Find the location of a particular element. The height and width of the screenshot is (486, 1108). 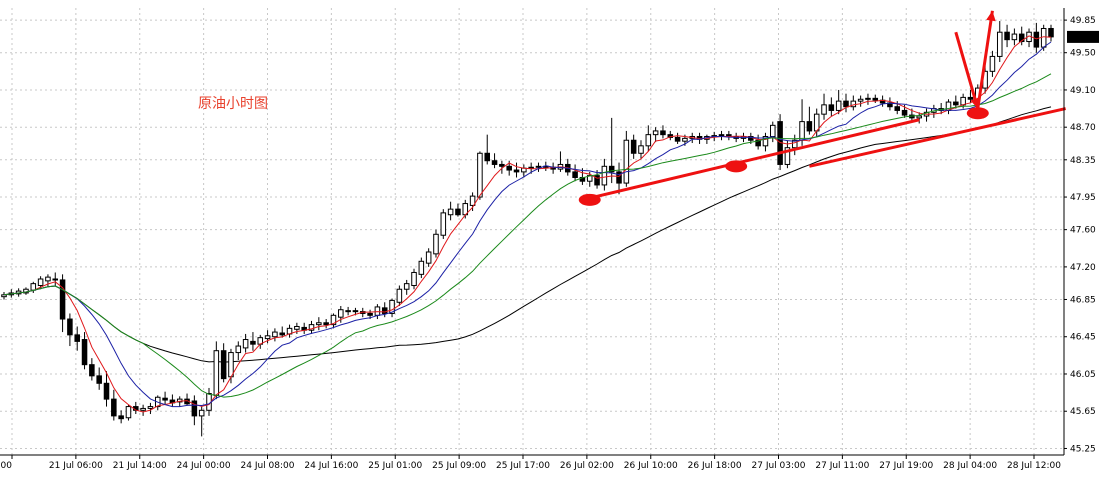

y-tick-label: 46.05 is located at coordinates (1083, 375).